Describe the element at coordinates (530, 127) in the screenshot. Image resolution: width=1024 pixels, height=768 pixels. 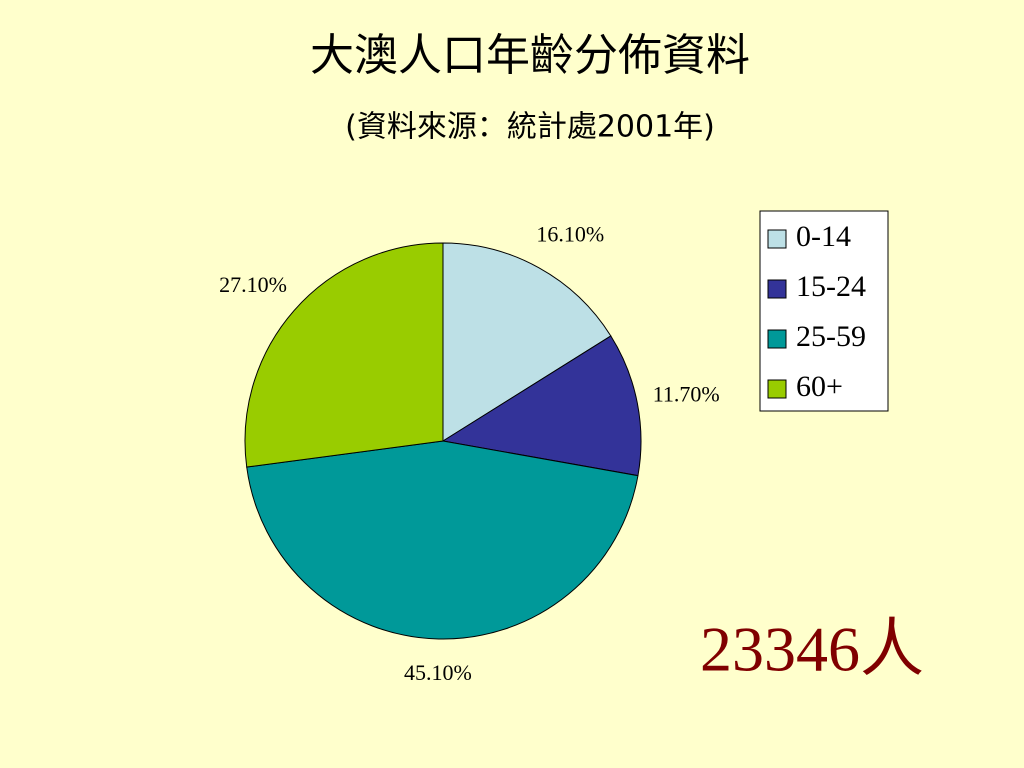
I see `chart-subtitle: (資料來源：統計處2001年)` at that location.